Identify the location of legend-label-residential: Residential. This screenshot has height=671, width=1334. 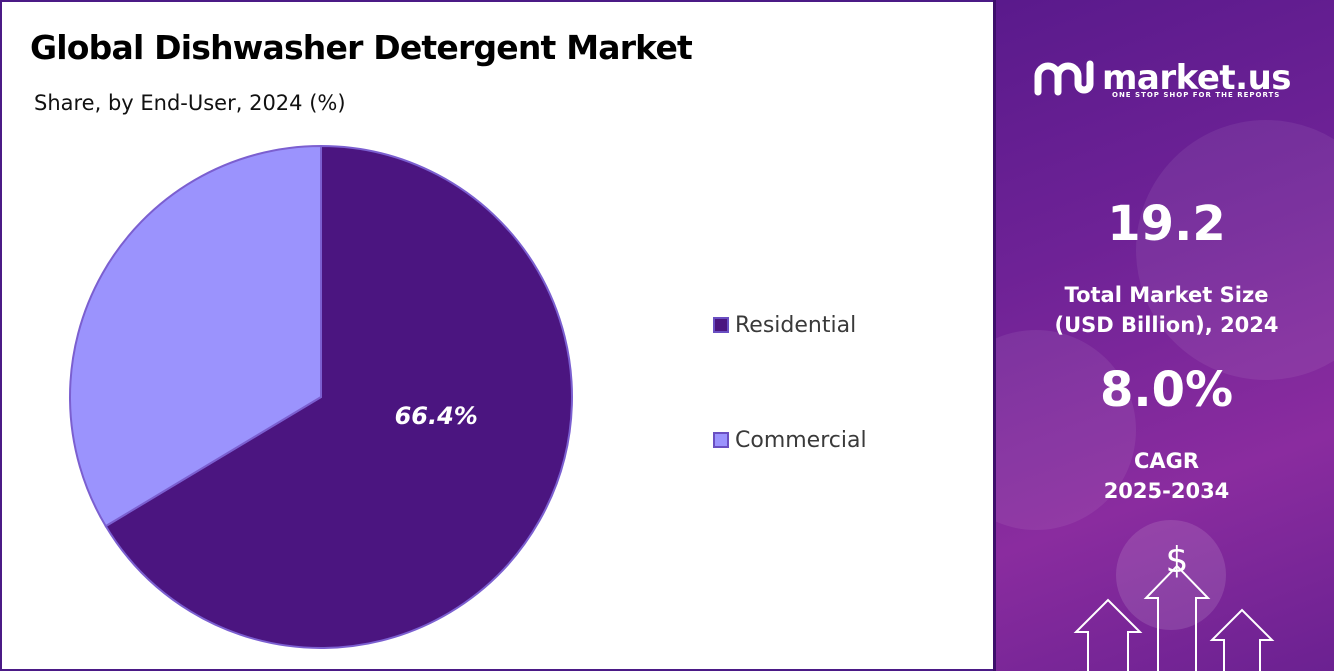
(796, 325).